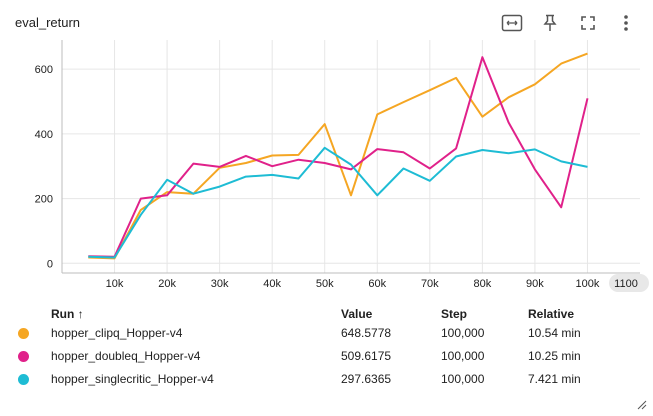  Describe the element at coordinates (48, 22) in the screenshot. I see `chart-card-title: eval_return` at that location.